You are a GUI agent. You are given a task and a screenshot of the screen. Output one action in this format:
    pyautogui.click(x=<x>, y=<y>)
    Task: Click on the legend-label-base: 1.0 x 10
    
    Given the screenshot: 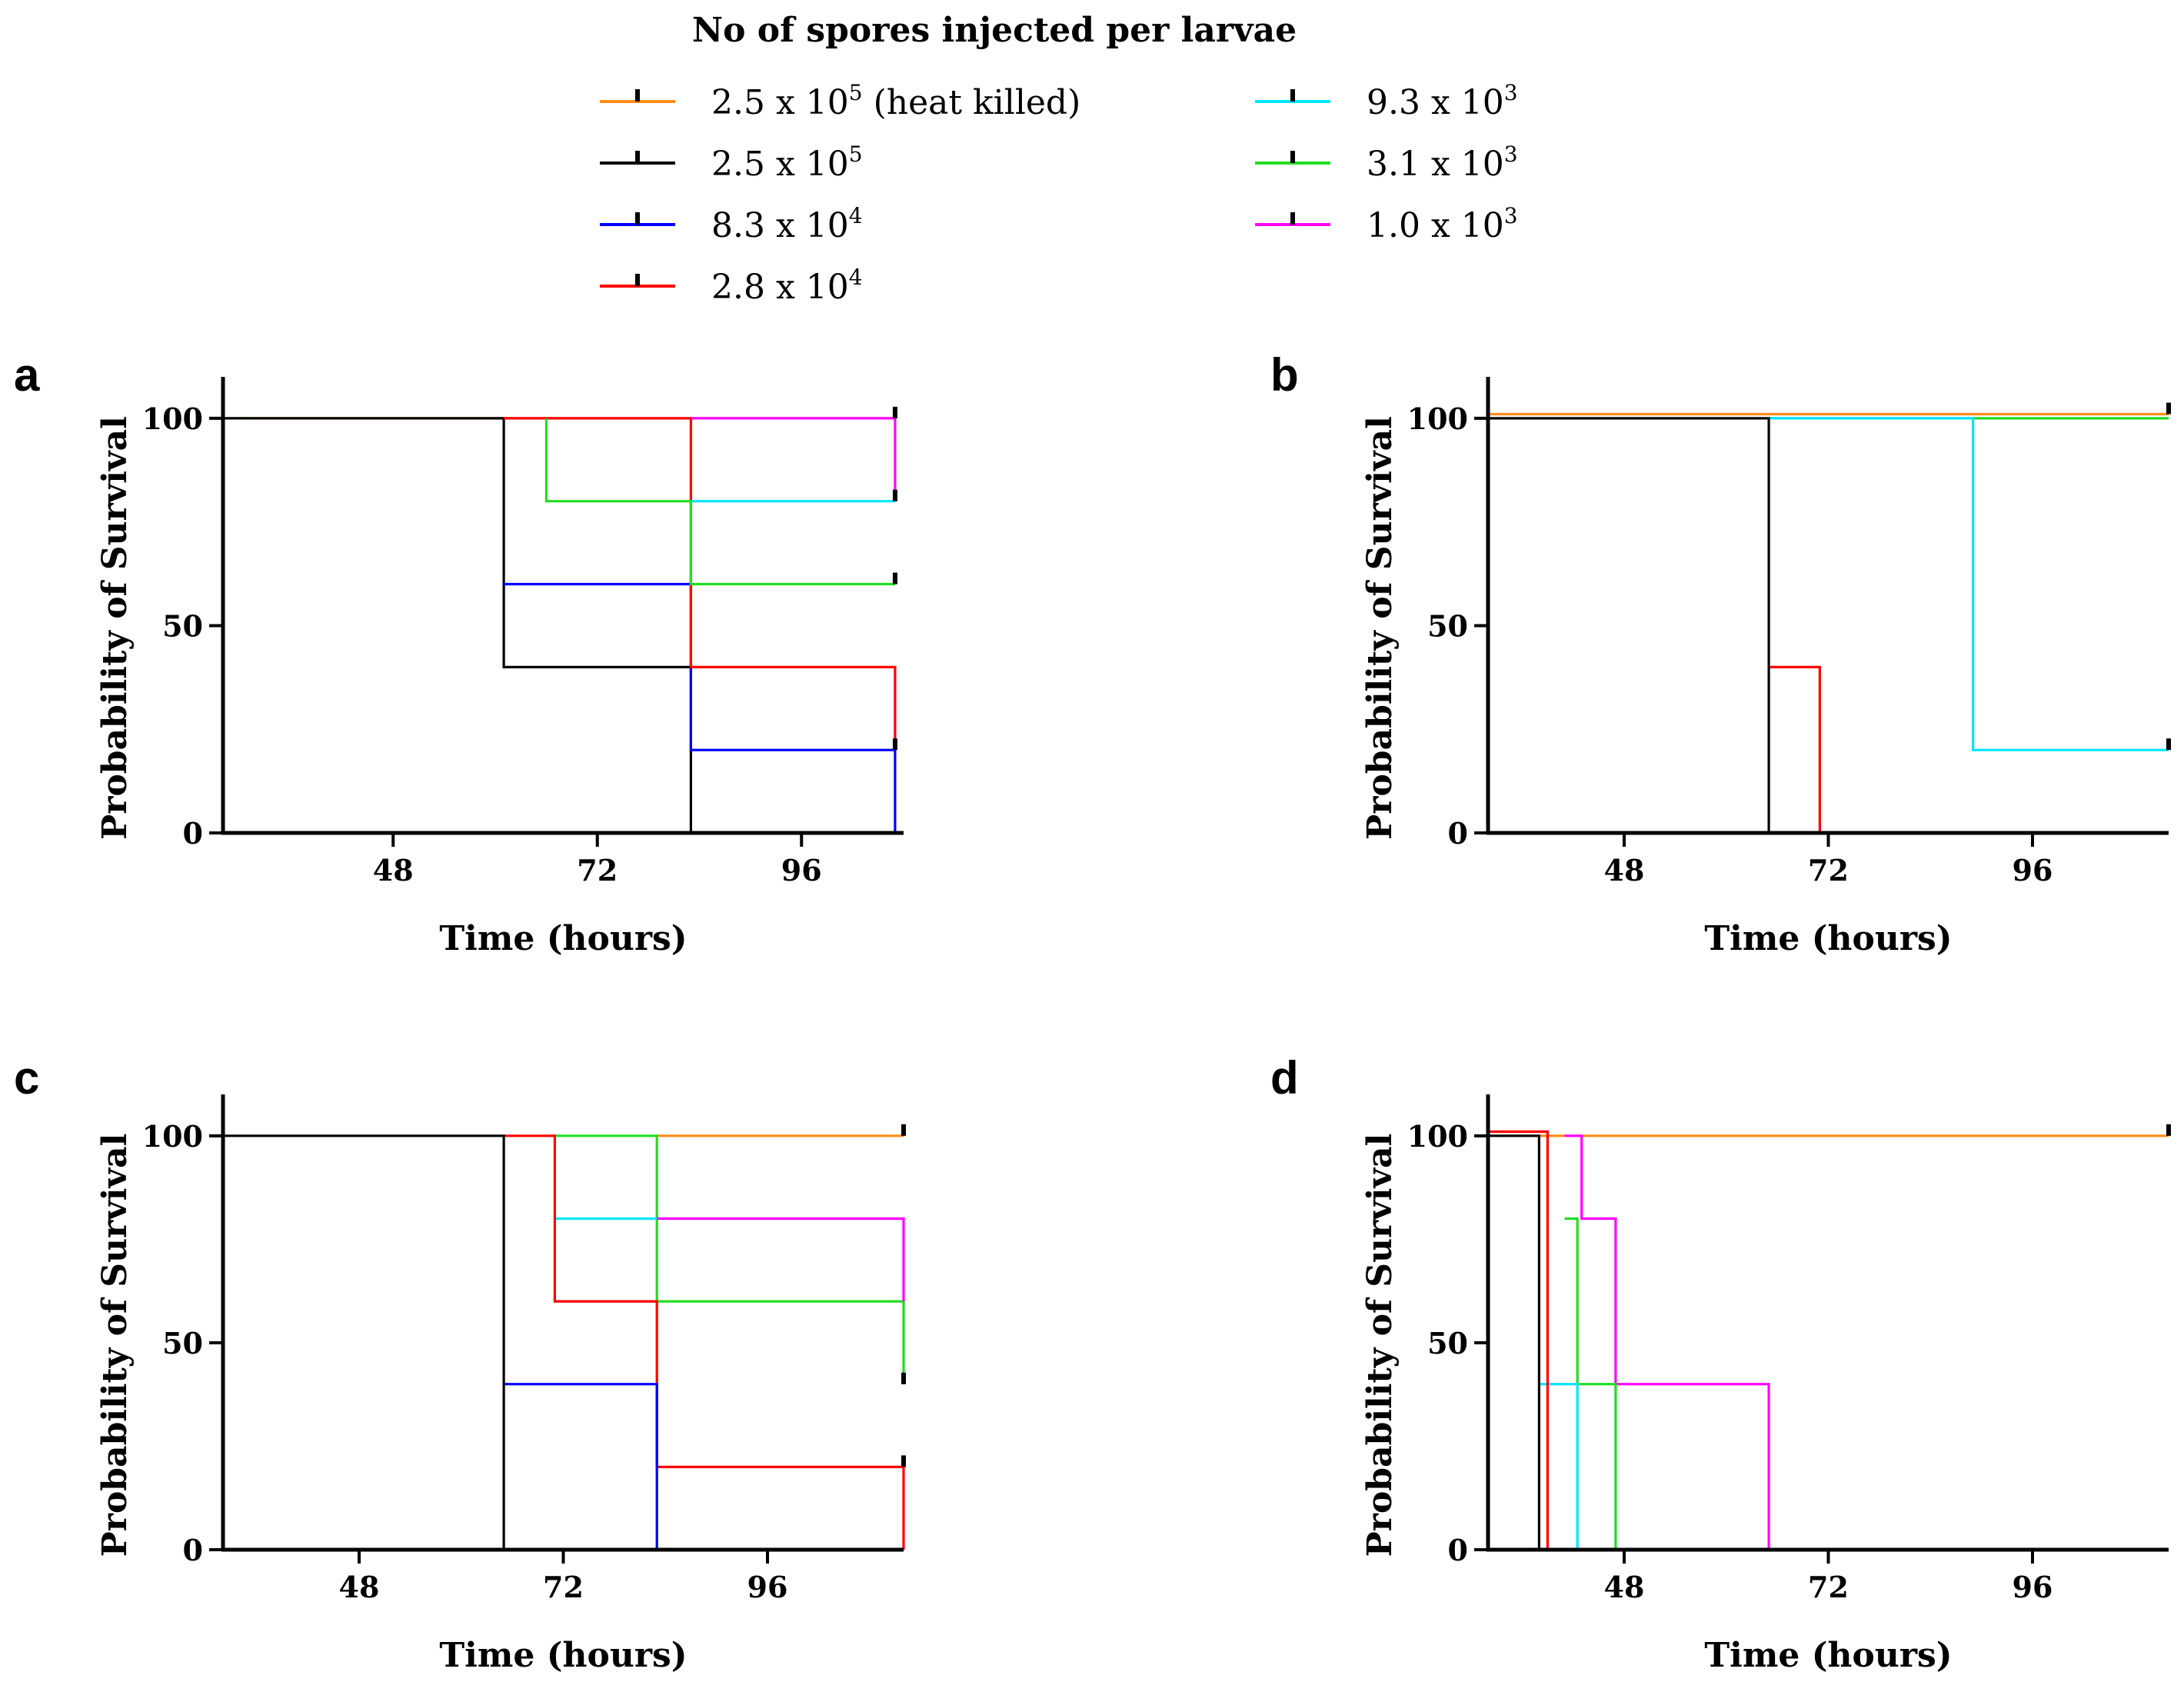 What is the action you would take?
    pyautogui.click(x=1435, y=226)
    